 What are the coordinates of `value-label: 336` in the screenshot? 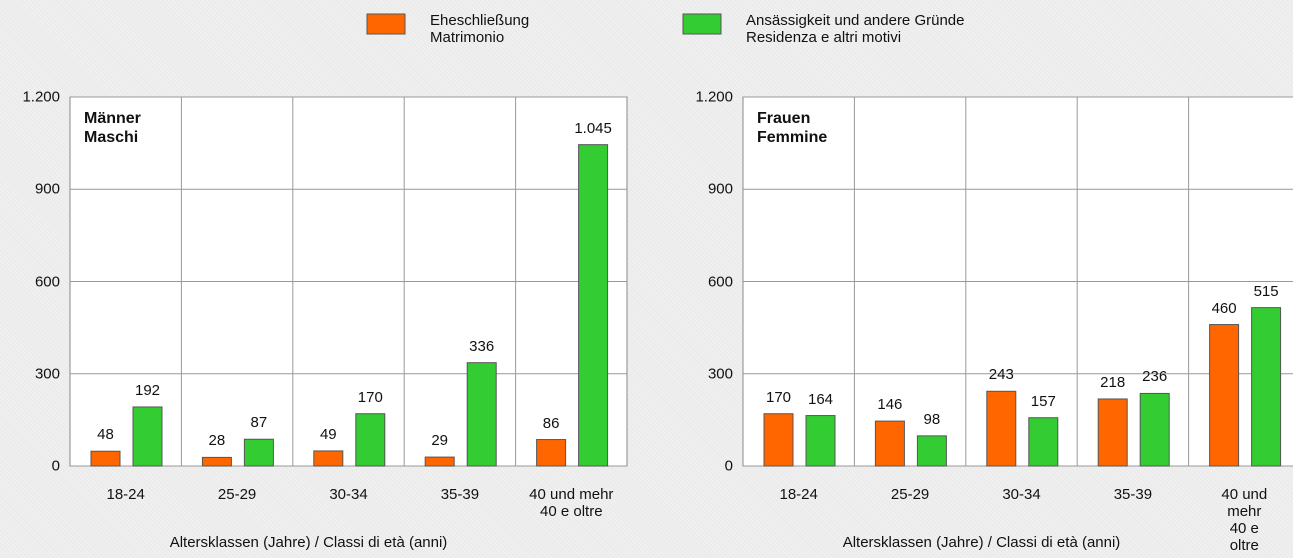 It's located at (482, 346).